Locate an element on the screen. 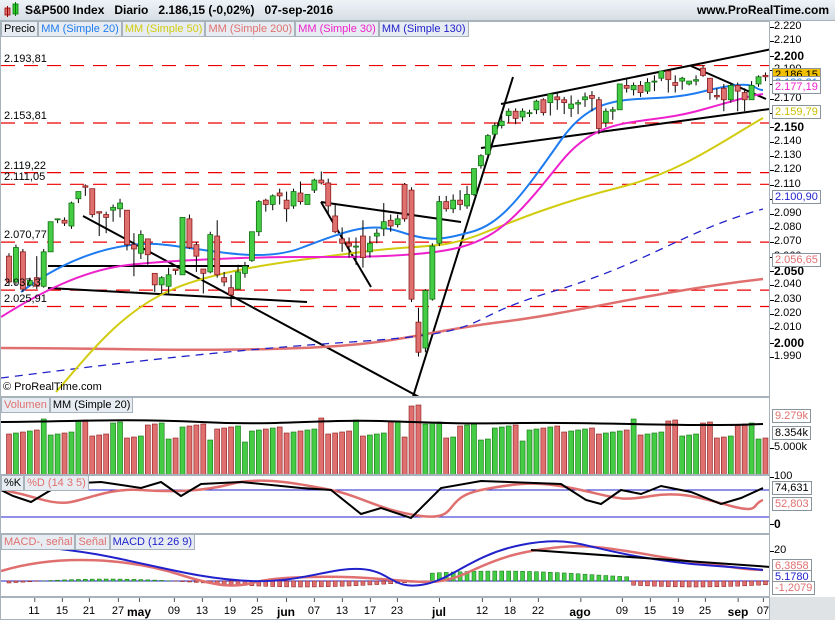 The width and height of the screenshot is (835, 620). price-legend-item: MM (Simple 200) is located at coordinates (250, 29).